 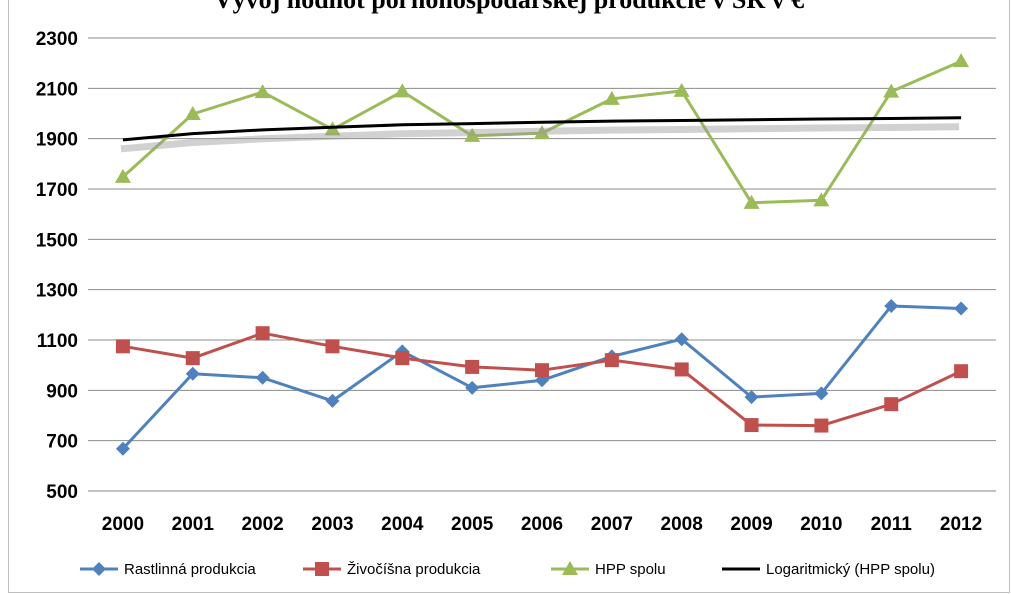 What do you see at coordinates (402, 524) in the screenshot?
I see `x-tick-label: 2004` at bounding box center [402, 524].